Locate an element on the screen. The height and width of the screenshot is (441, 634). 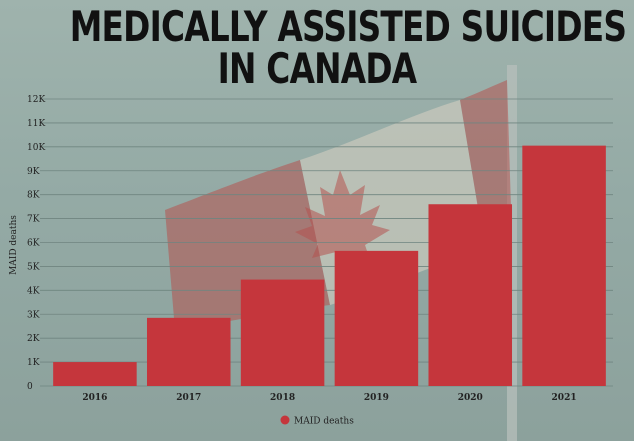
x-tick-label: 2019 is located at coordinates (376, 398).